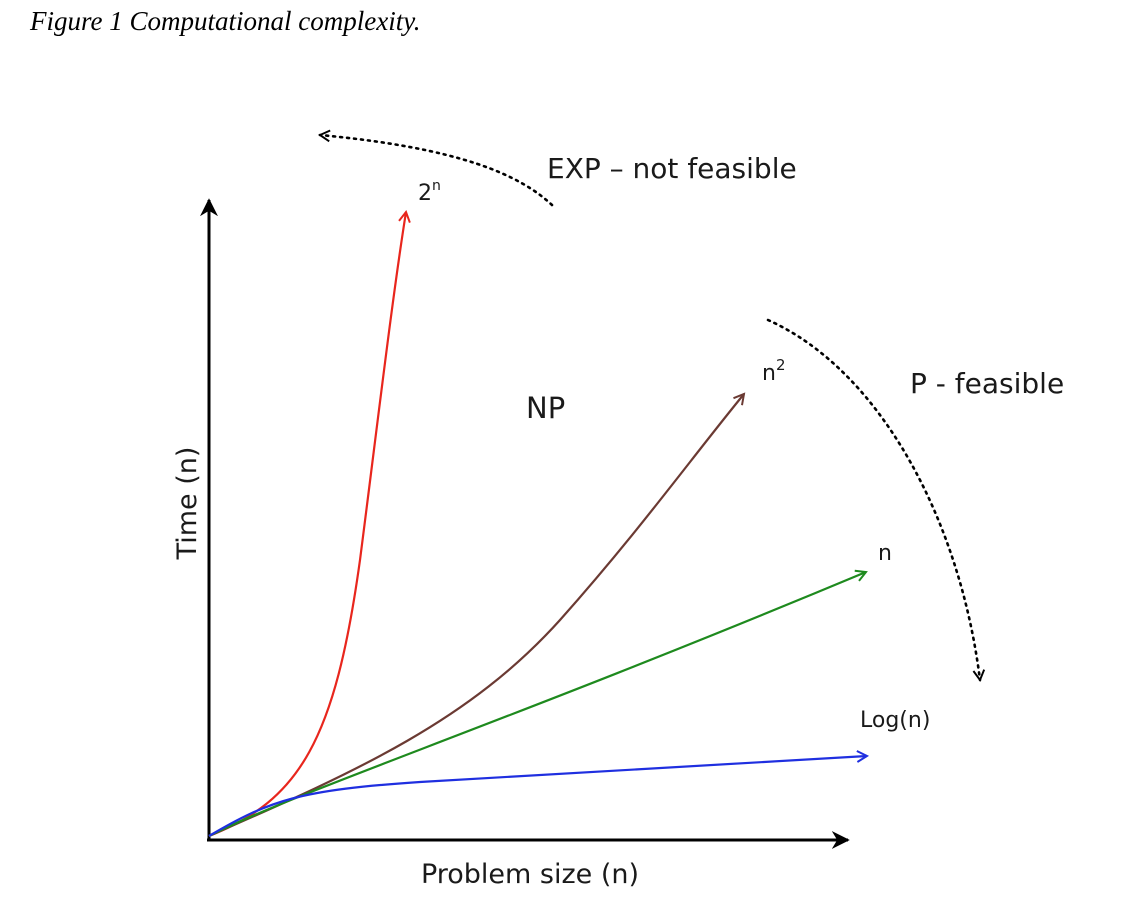  I want to click on exp-curve-label: 2n, so click(429, 192).